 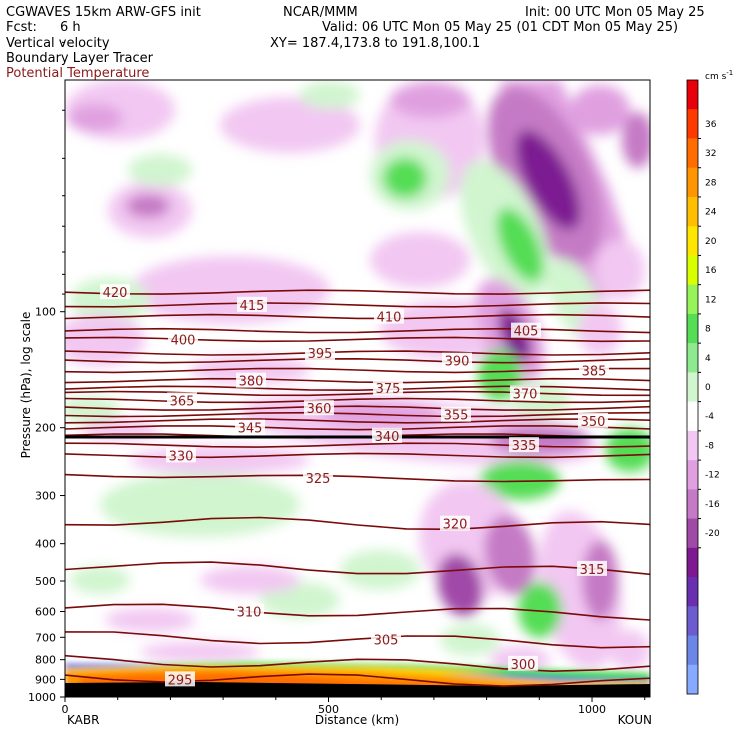 I want to click on colorbar-label: 4, so click(x=708, y=359).